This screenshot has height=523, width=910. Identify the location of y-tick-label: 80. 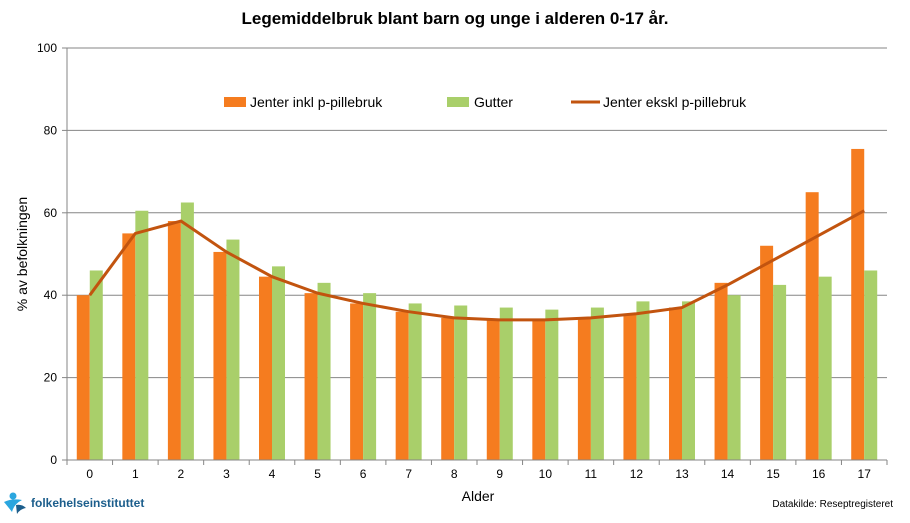
(51, 130).